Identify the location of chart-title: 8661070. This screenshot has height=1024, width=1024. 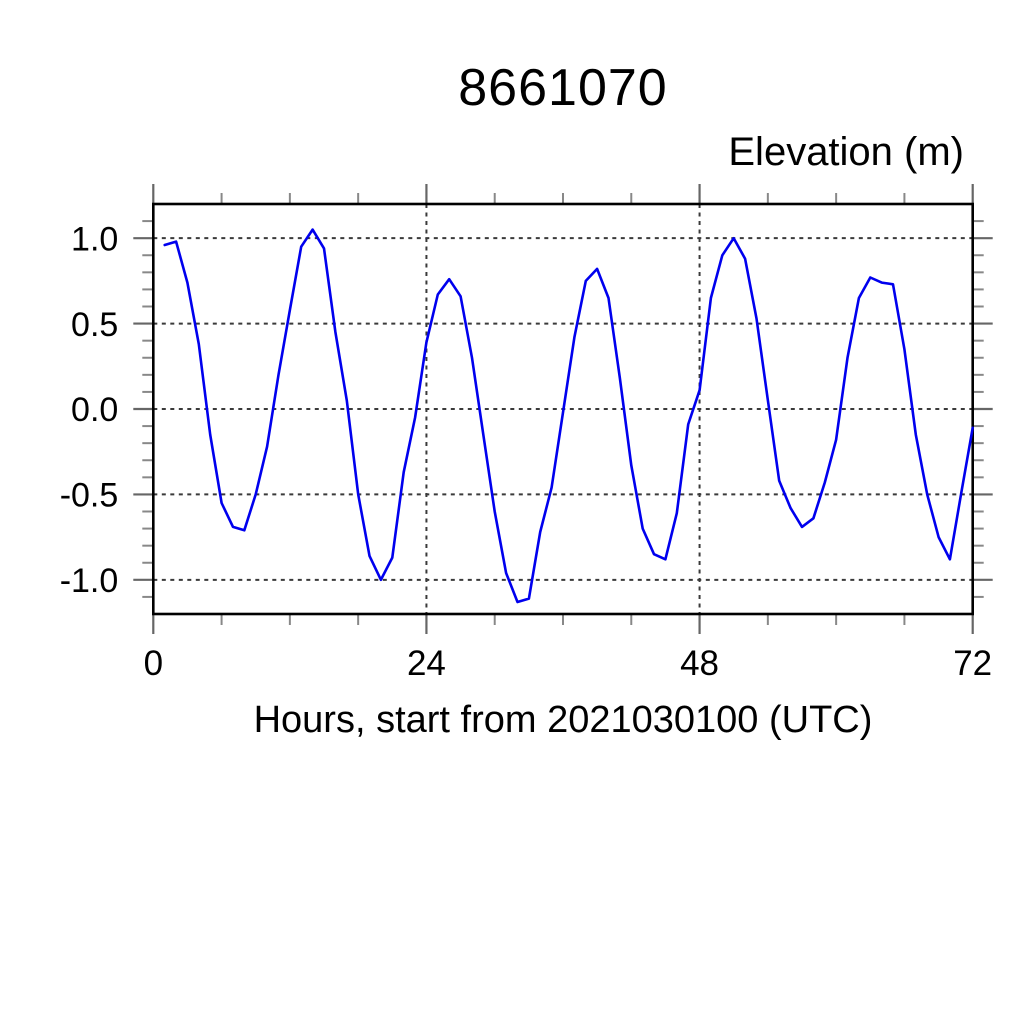
(563, 88).